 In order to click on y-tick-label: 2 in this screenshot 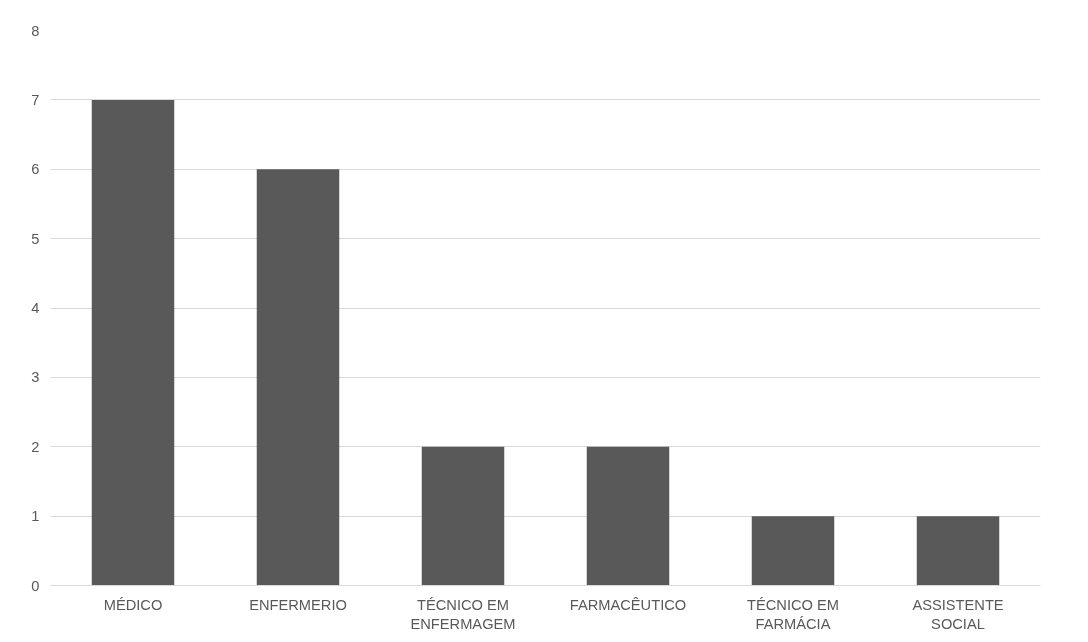, I will do `click(35, 446)`.